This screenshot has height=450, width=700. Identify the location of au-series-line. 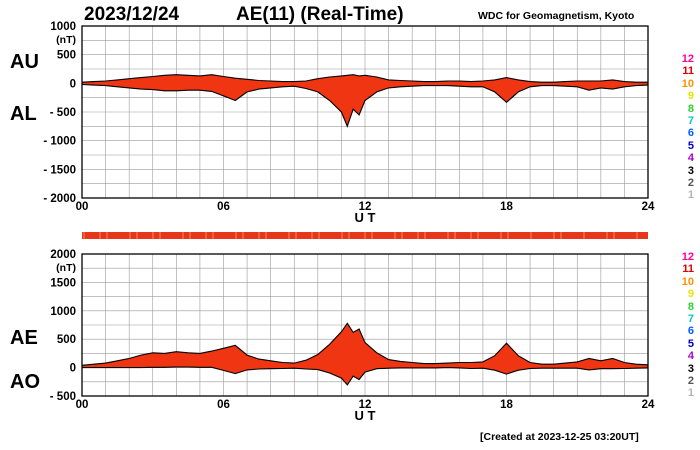
(364, 78).